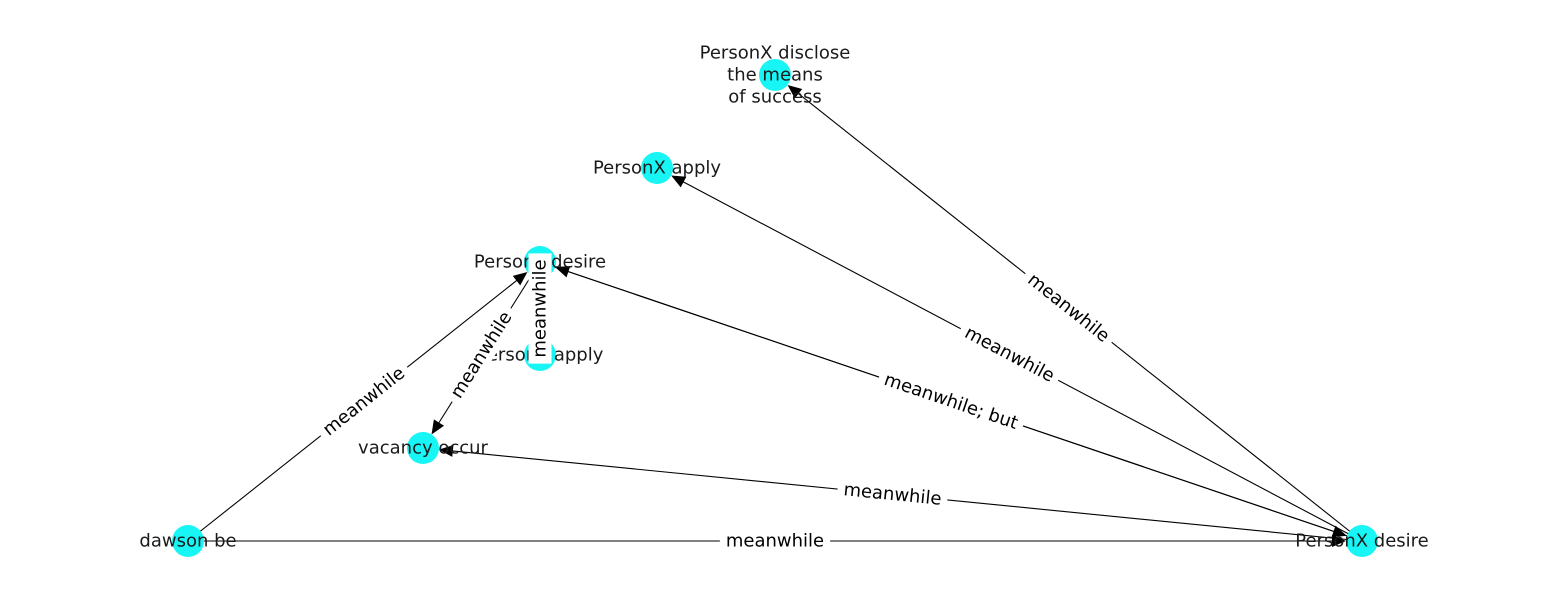  I want to click on node-label-vacancy: vacancy occur, so click(423, 448).